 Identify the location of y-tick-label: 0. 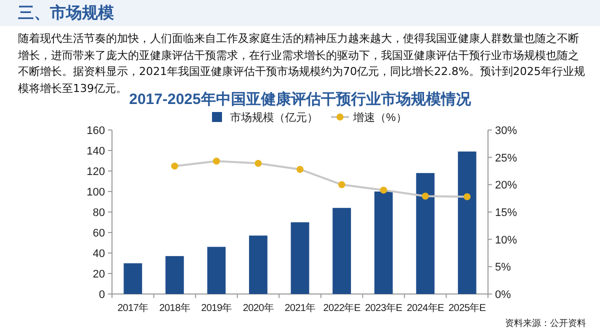
(101, 295).